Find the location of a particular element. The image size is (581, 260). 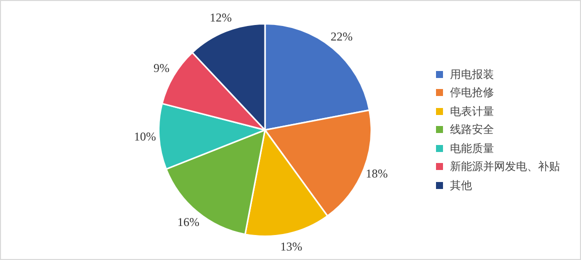

data-label: 9% is located at coordinates (161, 67).